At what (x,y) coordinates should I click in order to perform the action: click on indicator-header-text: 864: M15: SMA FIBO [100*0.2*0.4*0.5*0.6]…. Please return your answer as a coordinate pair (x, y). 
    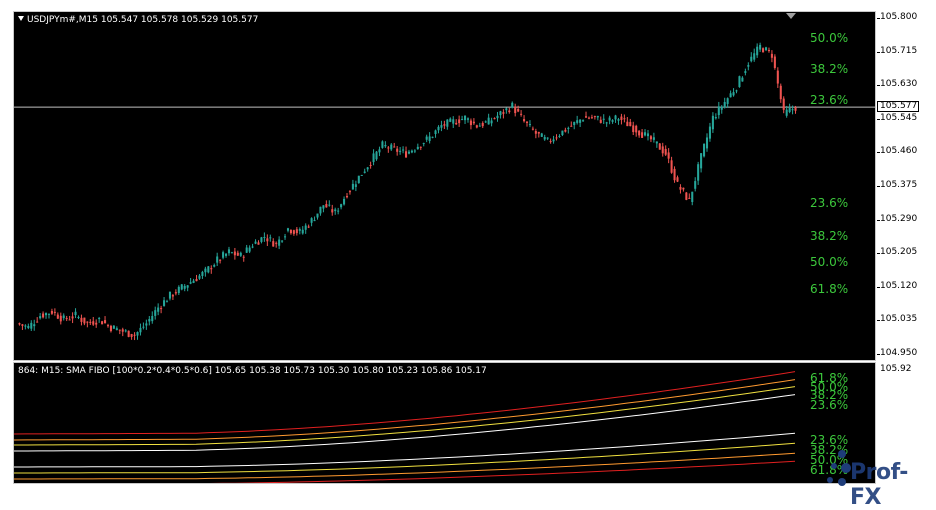
    Looking at the image, I should click on (252, 371).